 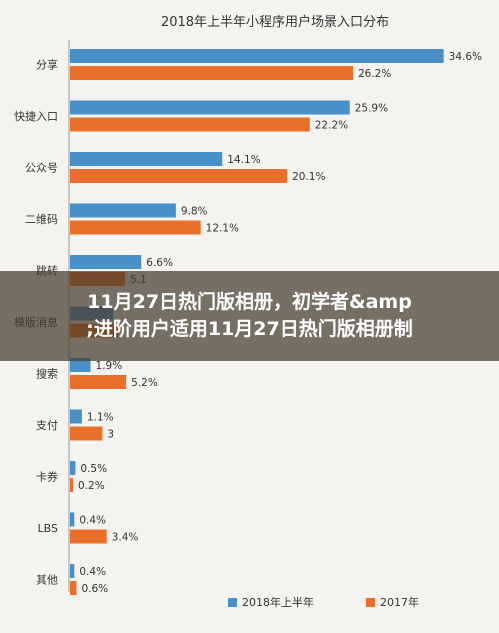 What do you see at coordinates (194, 212) in the screenshot?
I see `data-label: 9.8%` at bounding box center [194, 212].